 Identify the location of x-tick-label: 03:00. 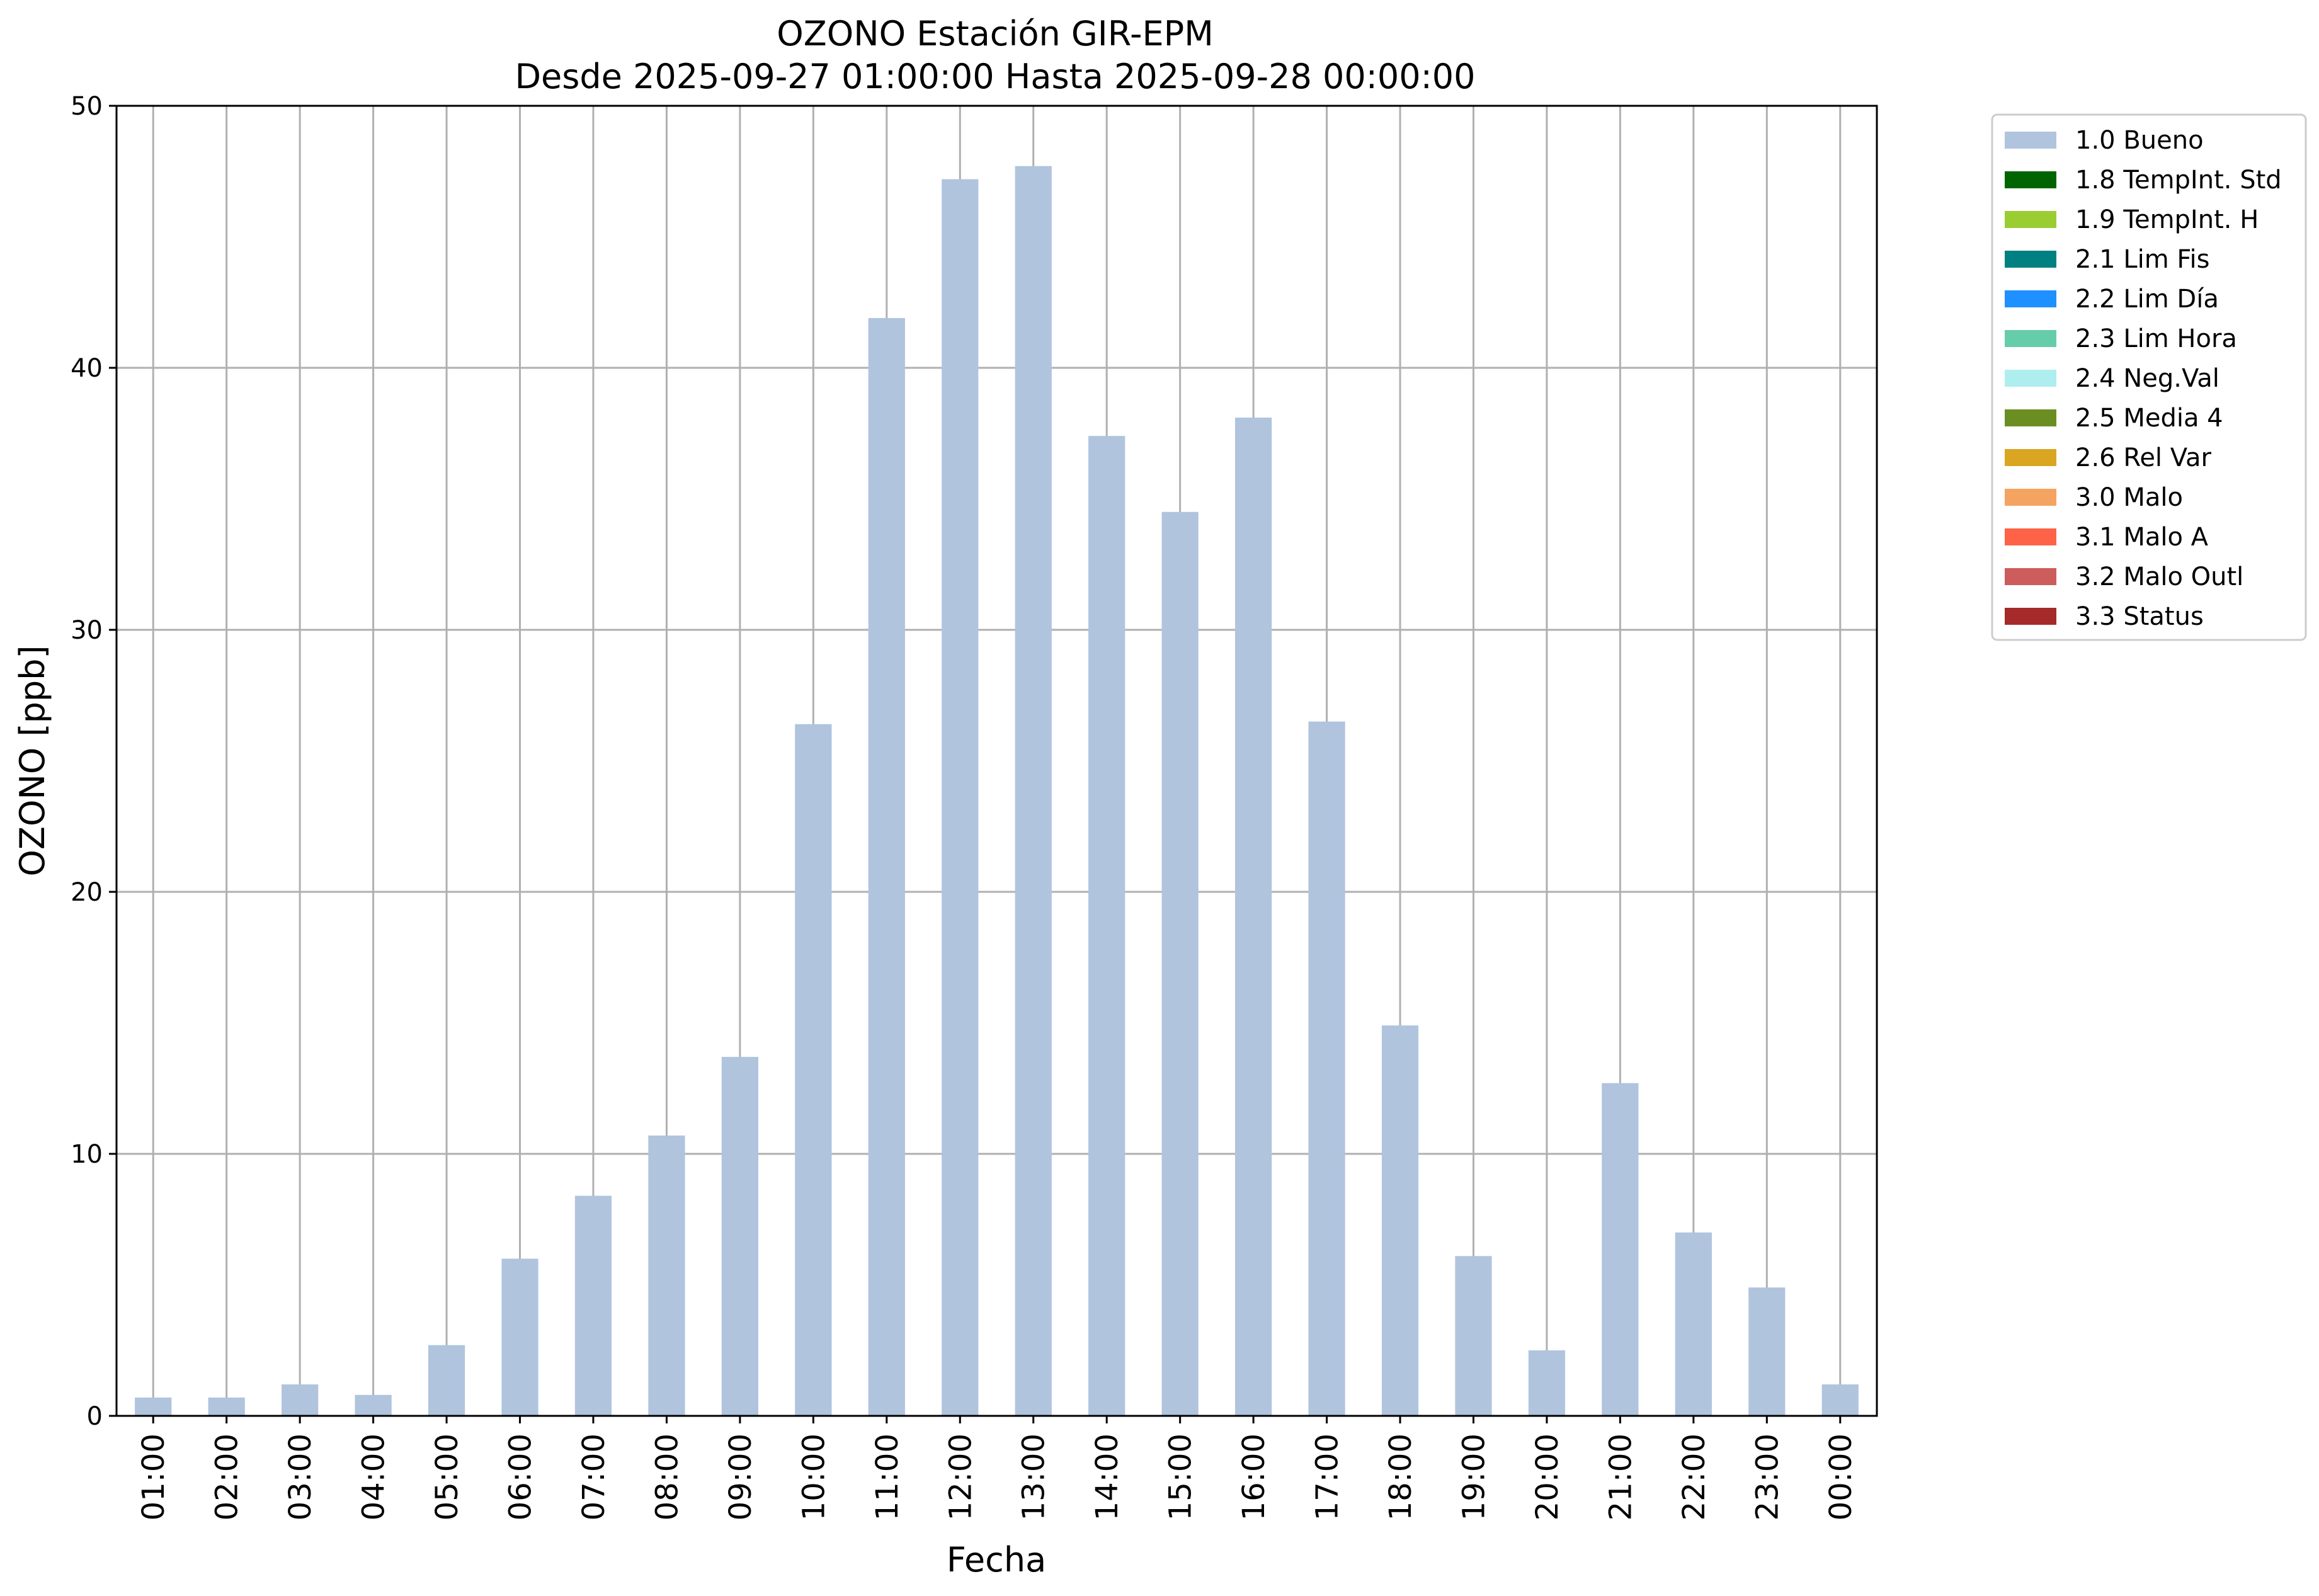
(300, 1477).